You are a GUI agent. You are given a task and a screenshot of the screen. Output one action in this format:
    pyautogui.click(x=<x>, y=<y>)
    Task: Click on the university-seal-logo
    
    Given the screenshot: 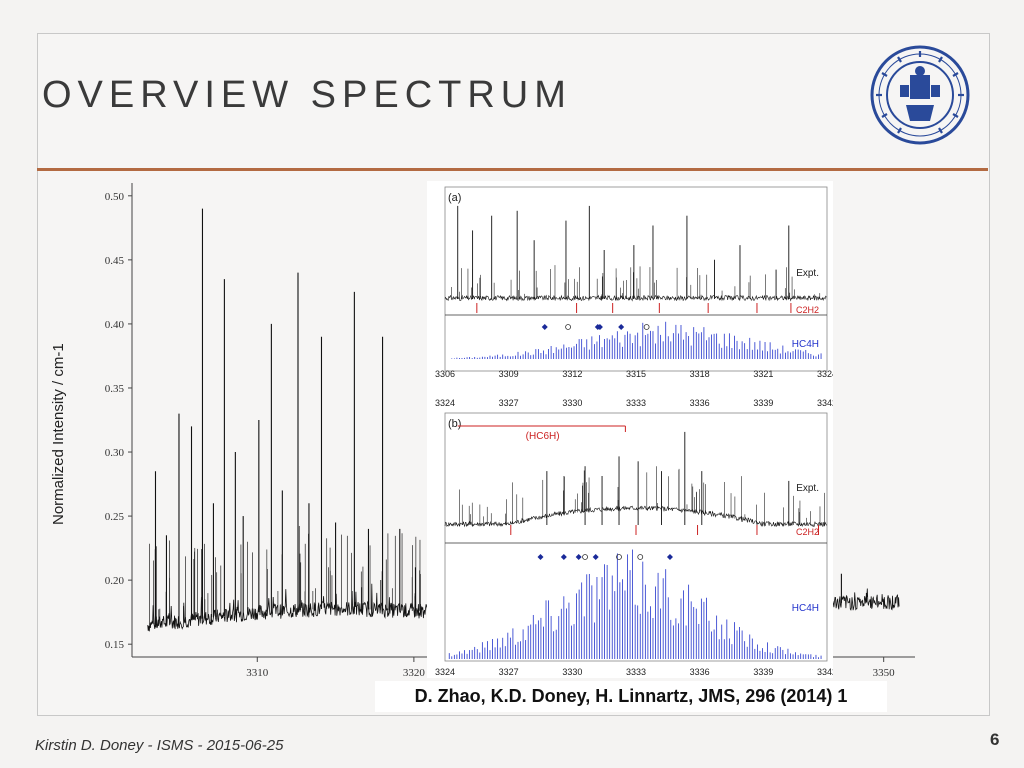 What is the action you would take?
    pyautogui.click(x=920, y=95)
    